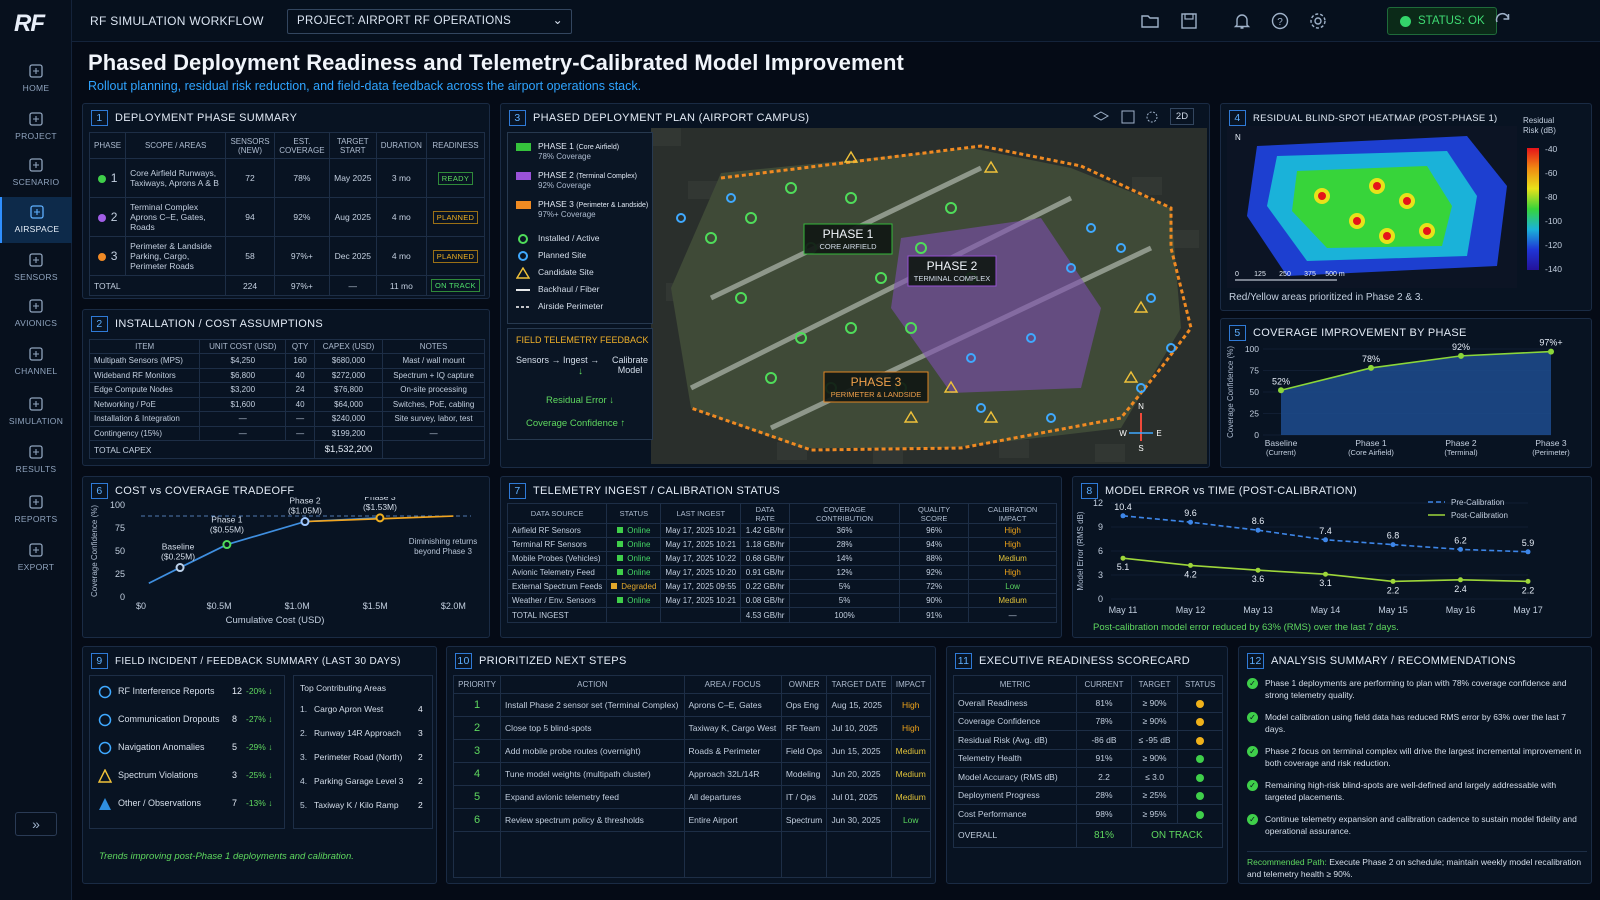  What do you see at coordinates (36, 220) in the screenshot?
I see `nav-item-airspace: AIRSPACE` at bounding box center [36, 220].